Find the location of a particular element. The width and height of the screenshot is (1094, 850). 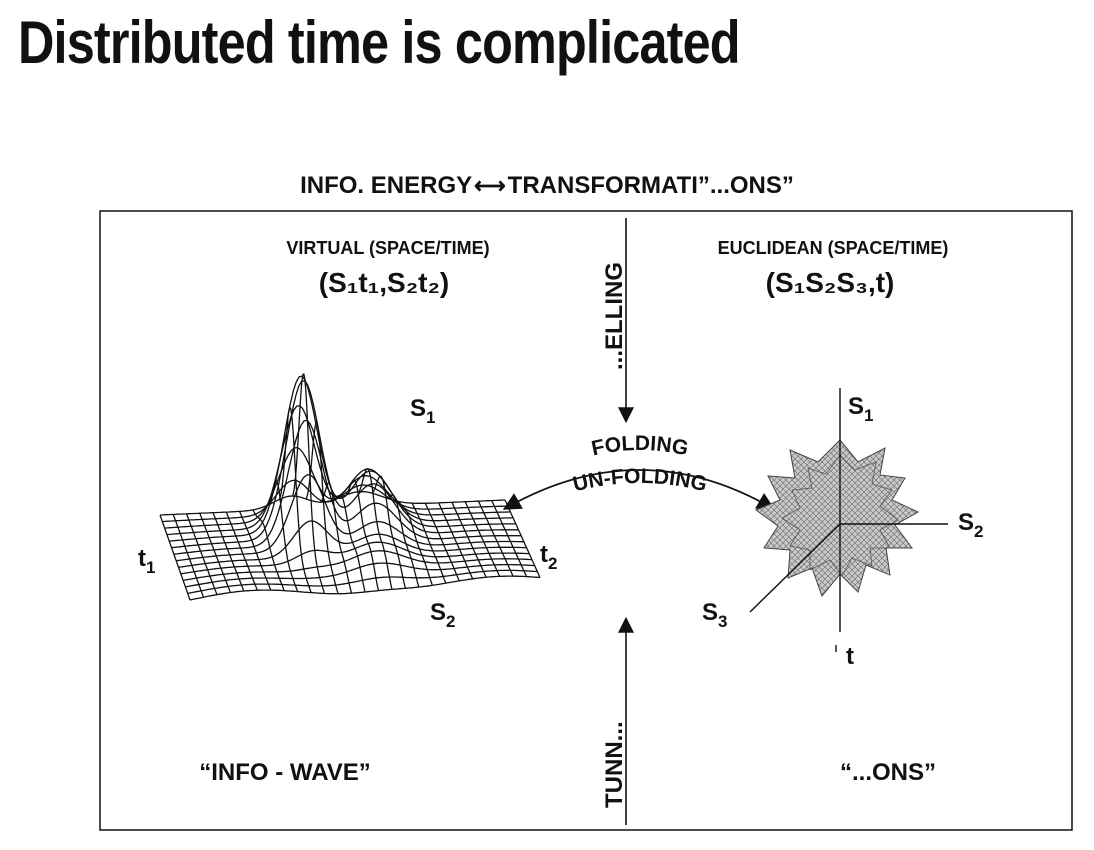

star-label-s2: S2 is located at coordinates (970, 525).